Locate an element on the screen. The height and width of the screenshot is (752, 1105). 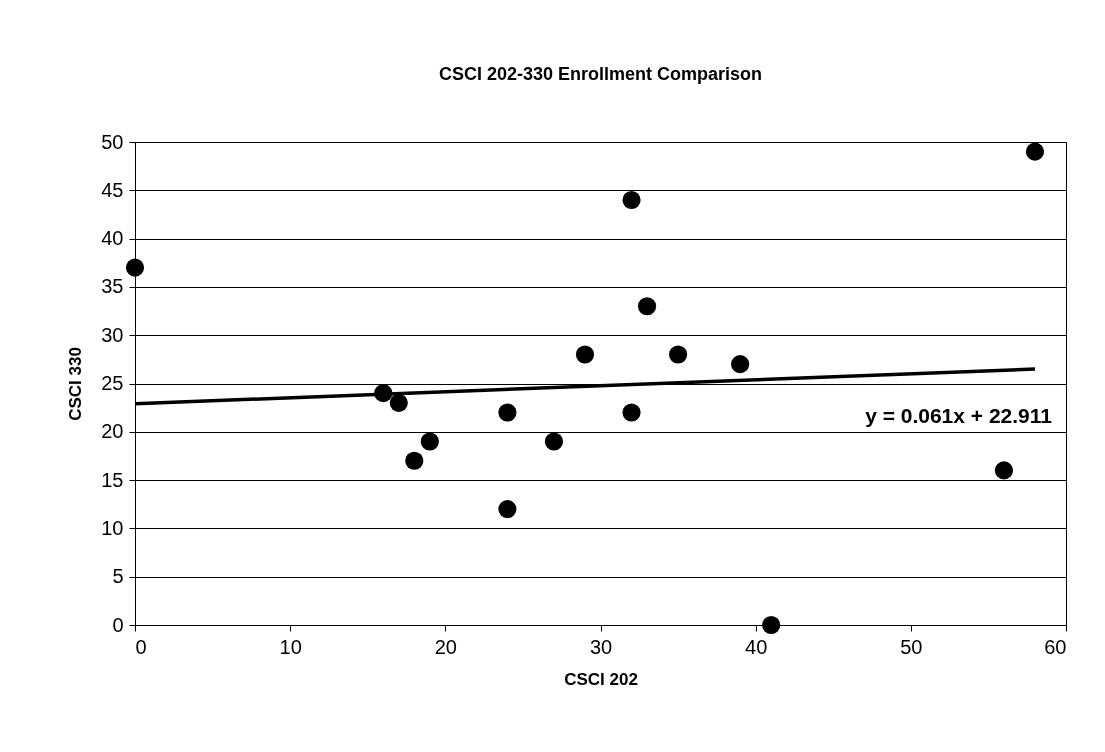
y-tick-label: 40 is located at coordinates (112, 238).